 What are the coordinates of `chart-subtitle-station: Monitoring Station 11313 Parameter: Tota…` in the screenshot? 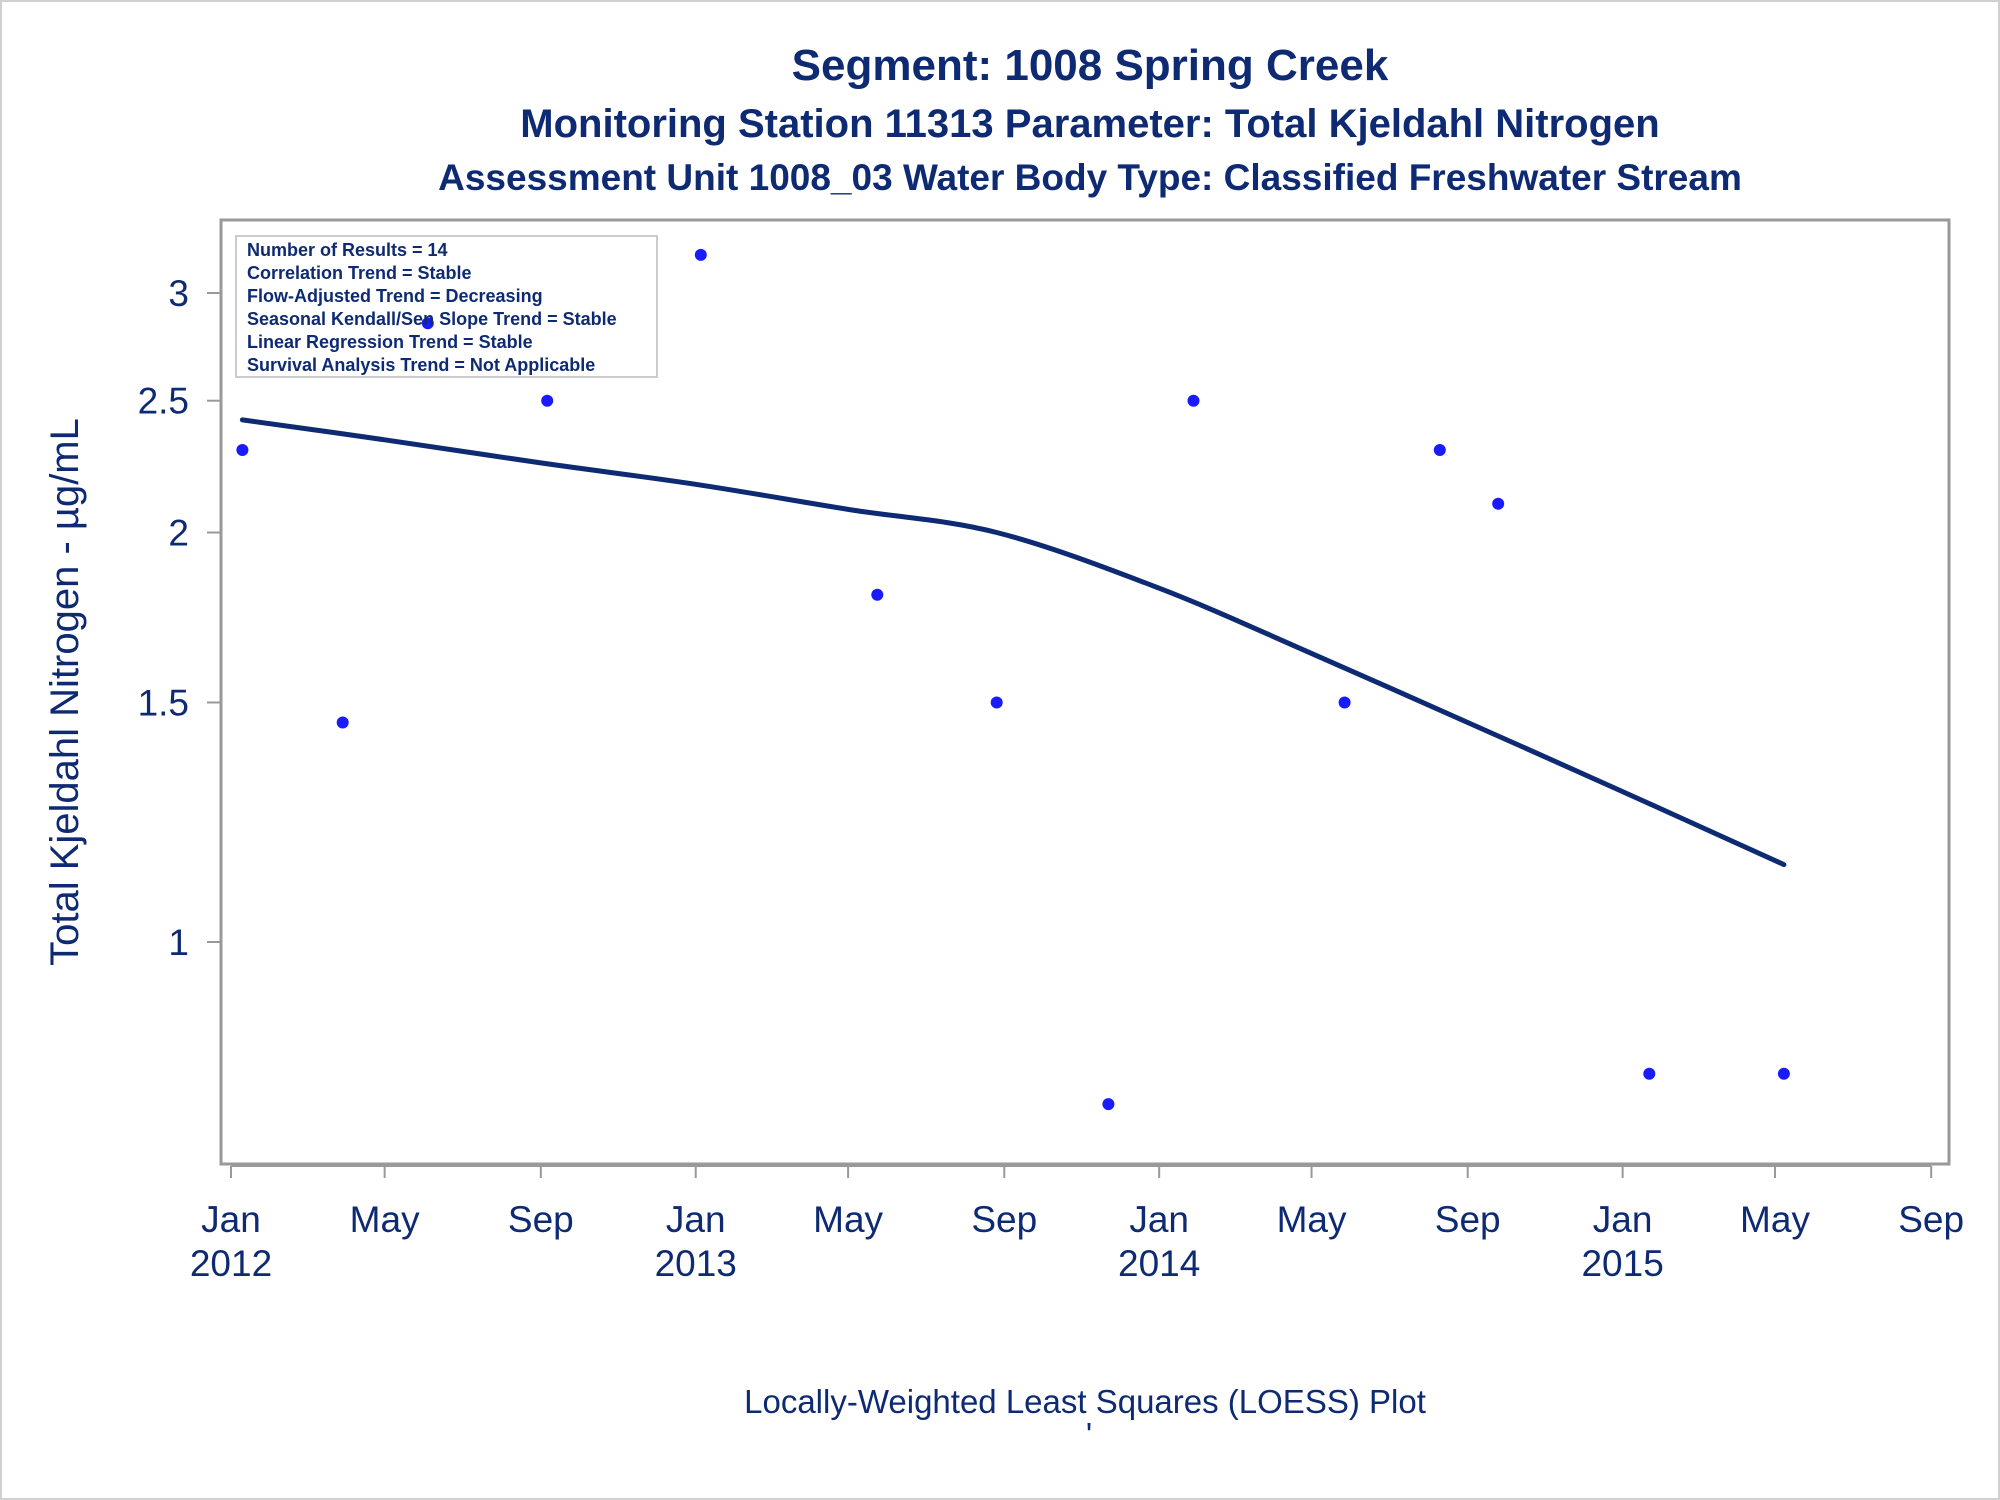 It's located at (1089, 124).